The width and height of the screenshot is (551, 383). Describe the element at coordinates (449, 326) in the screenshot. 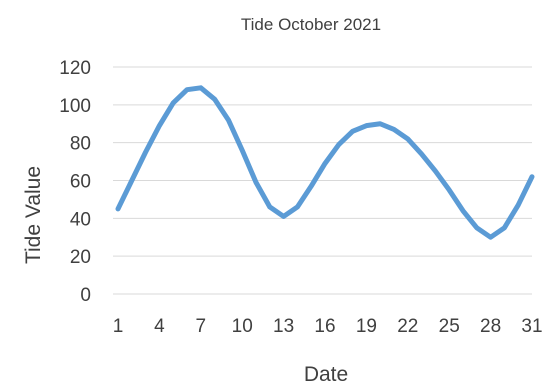

I see `x-tick-label: 25` at that location.